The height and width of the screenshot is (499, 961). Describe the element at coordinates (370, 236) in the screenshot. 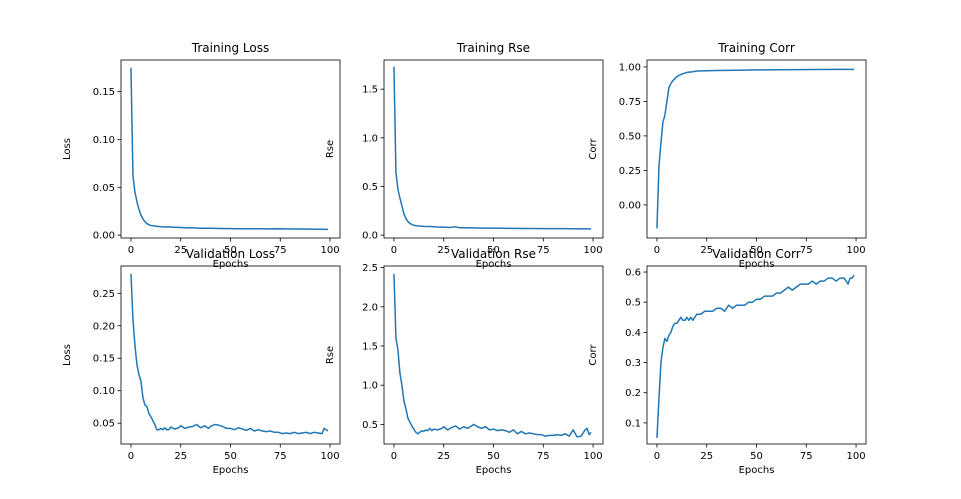

I see `chart-1-y-tick-label-0: 0.0` at that location.